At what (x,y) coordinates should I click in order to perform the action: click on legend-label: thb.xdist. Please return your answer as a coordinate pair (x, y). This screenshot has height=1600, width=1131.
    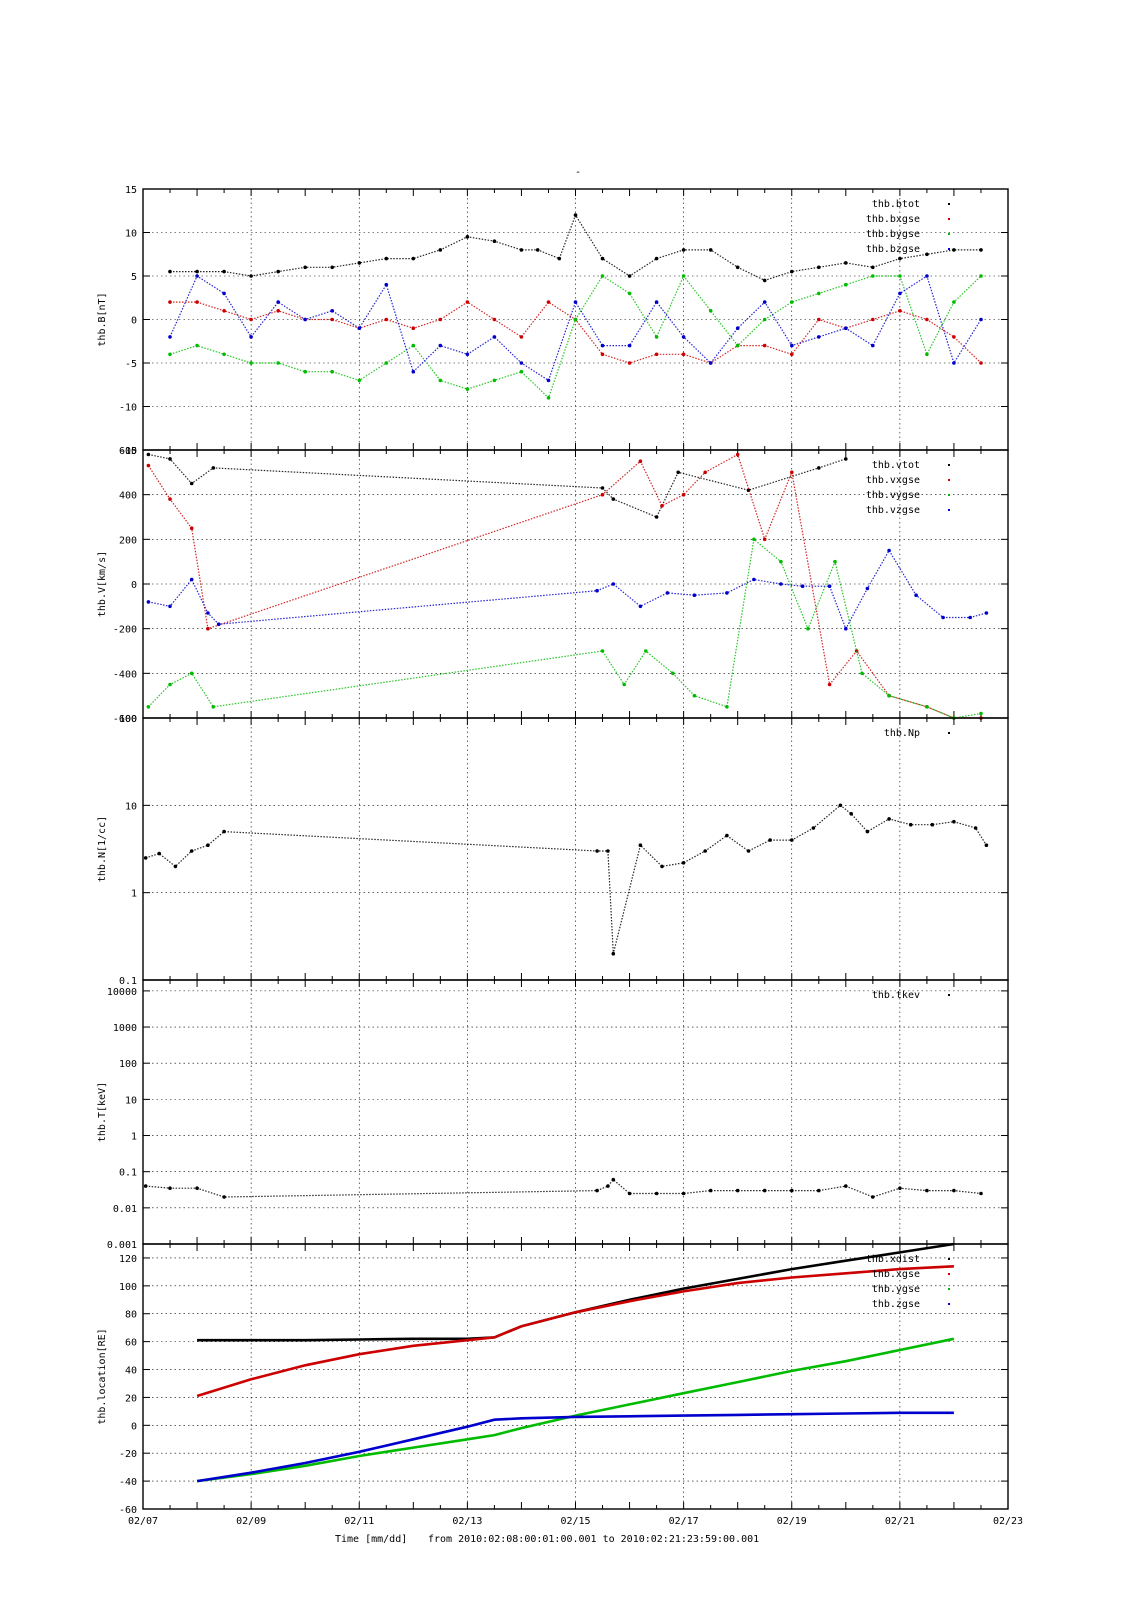
    Looking at the image, I should click on (893, 1259).